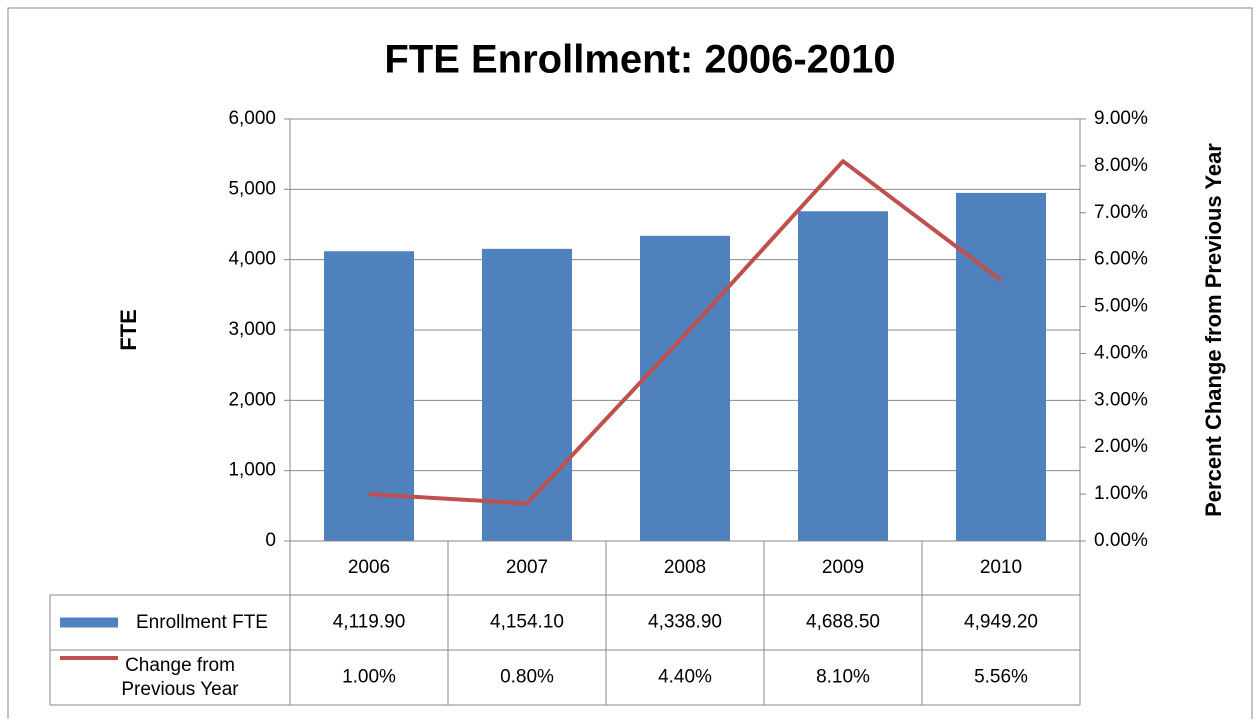 The height and width of the screenshot is (724, 1260). I want to click on y2-axis-label: Percent Change from Previous Year, so click(1213, 330).